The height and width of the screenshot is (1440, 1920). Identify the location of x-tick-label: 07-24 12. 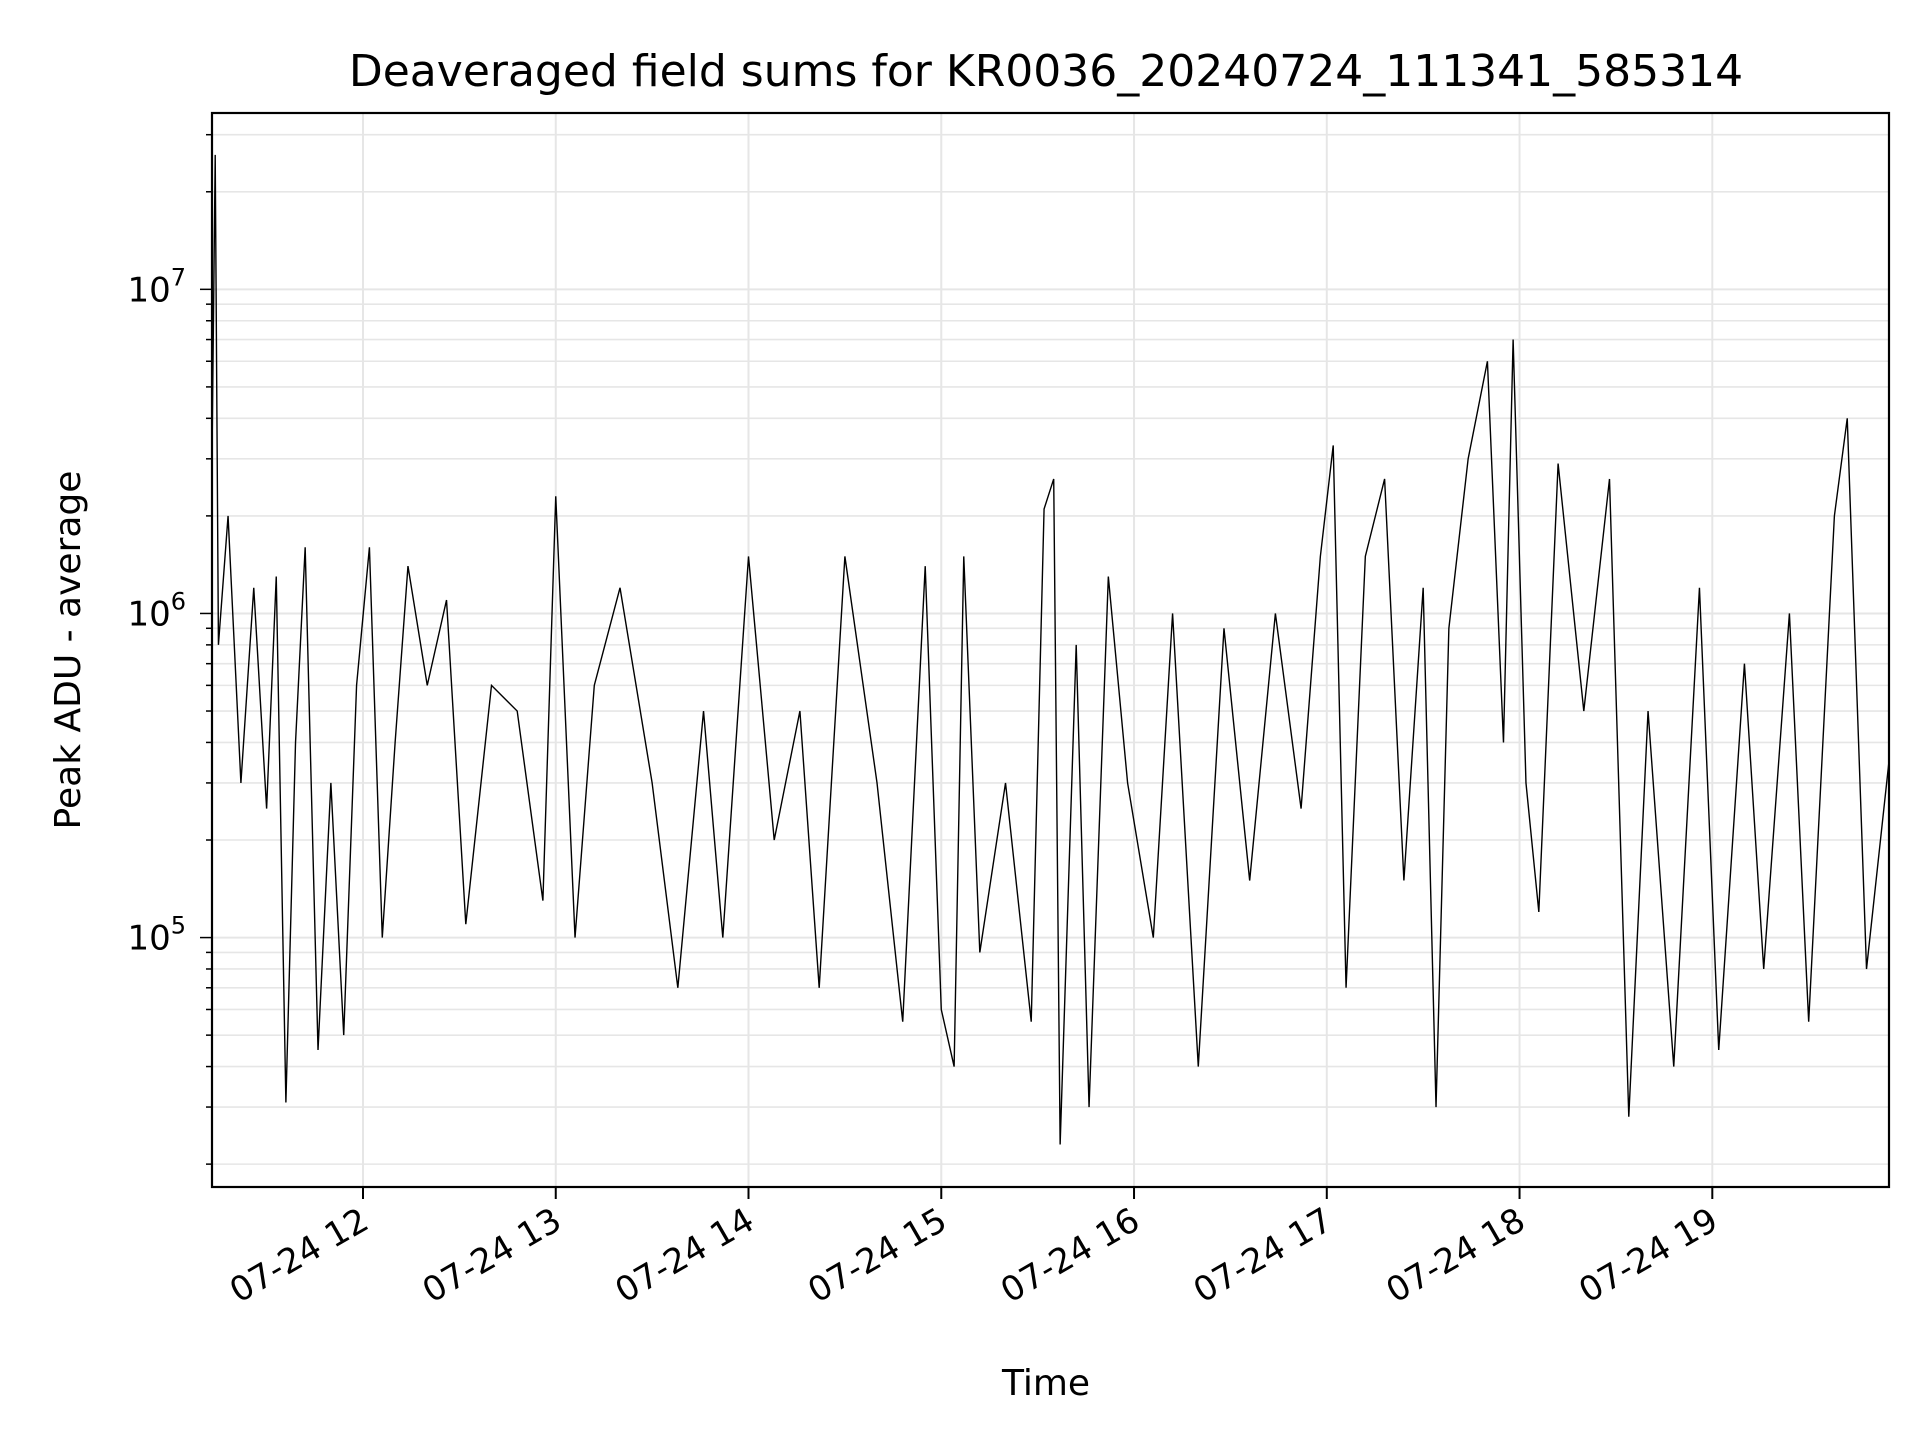
(299, 1255).